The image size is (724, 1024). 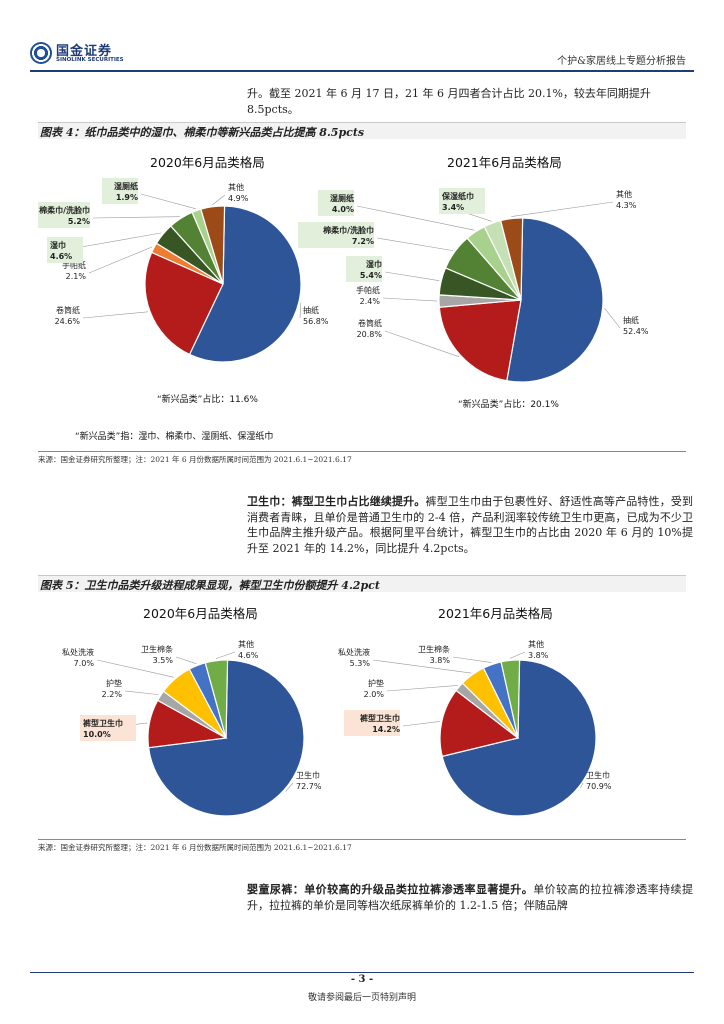 I want to click on new-category-share-2021: “新兴品类”占比：20.1%, so click(x=508, y=405).